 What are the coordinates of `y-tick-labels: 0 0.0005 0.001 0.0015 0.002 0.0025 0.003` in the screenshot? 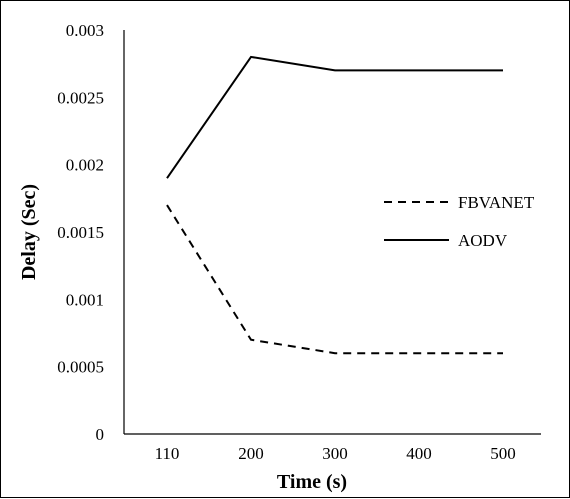 It's located at (80, 232).